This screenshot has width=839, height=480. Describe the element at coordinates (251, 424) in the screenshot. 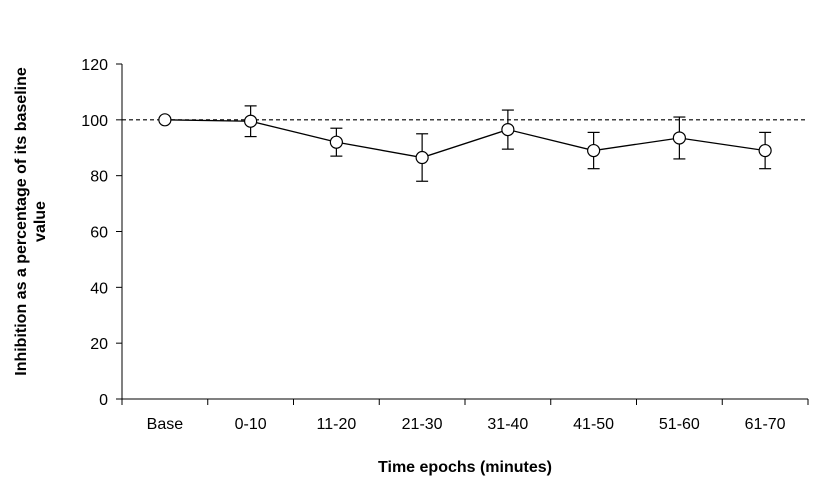

I see `x-tick-label: 0-10` at that location.